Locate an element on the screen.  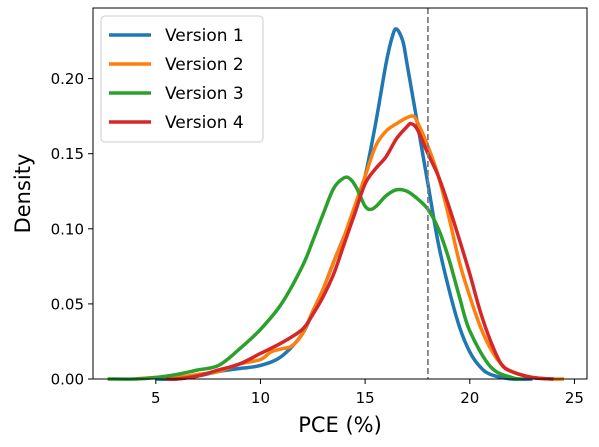
legend-box is located at coordinates (182, 79).